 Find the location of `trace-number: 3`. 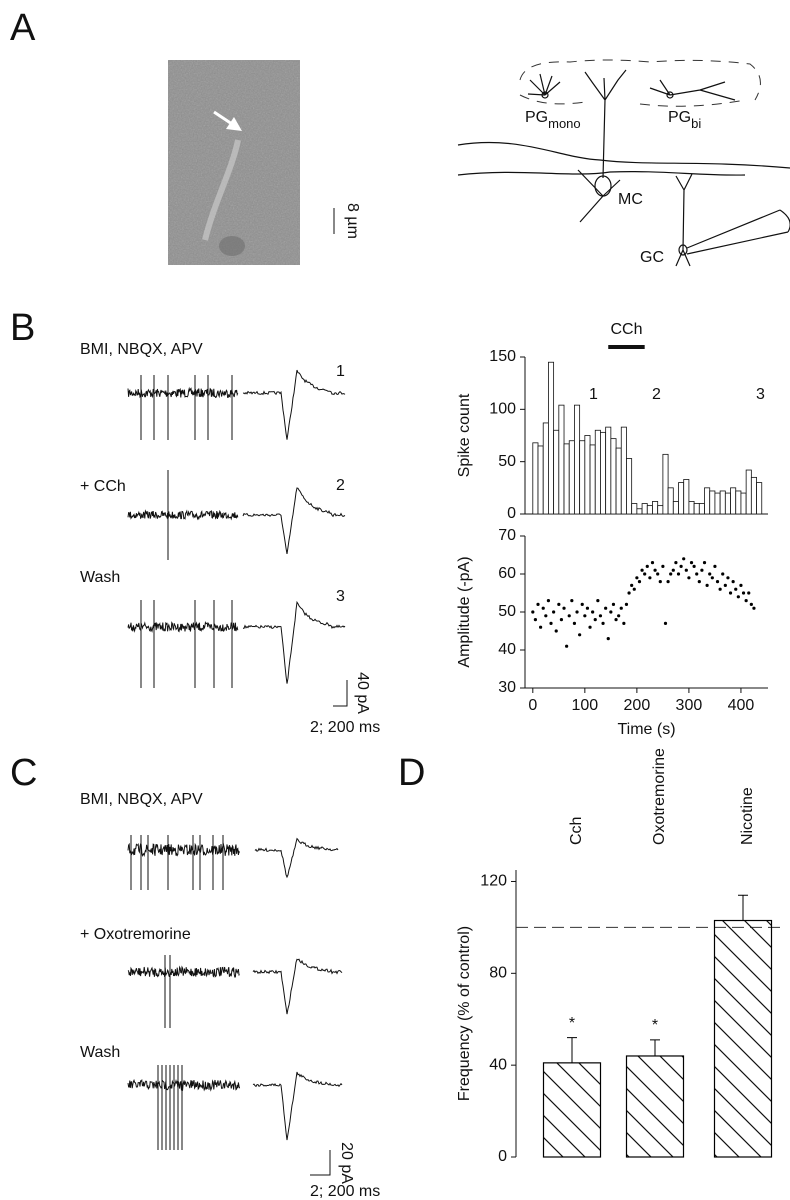

trace-number: 3 is located at coordinates (760, 394).